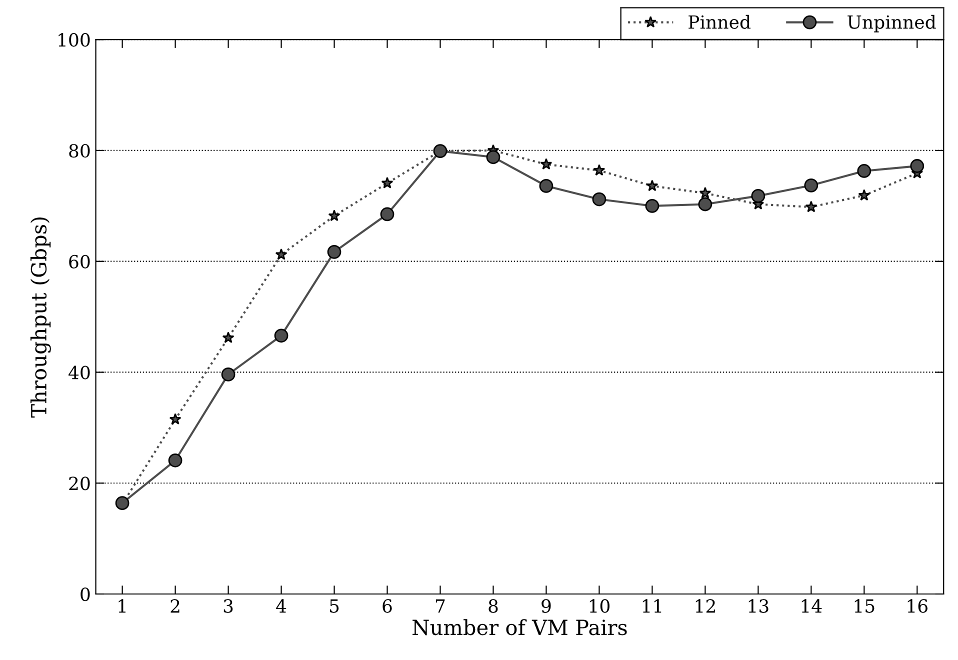 This screenshot has height=660, width=958. Describe the element at coordinates (546, 606) in the screenshot. I see `x-tick-label: 9` at that location.